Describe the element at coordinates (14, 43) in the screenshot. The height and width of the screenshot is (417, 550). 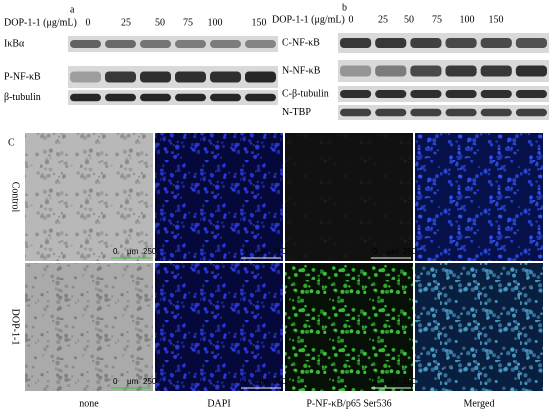
I see `row-label: IκBα` at that location.